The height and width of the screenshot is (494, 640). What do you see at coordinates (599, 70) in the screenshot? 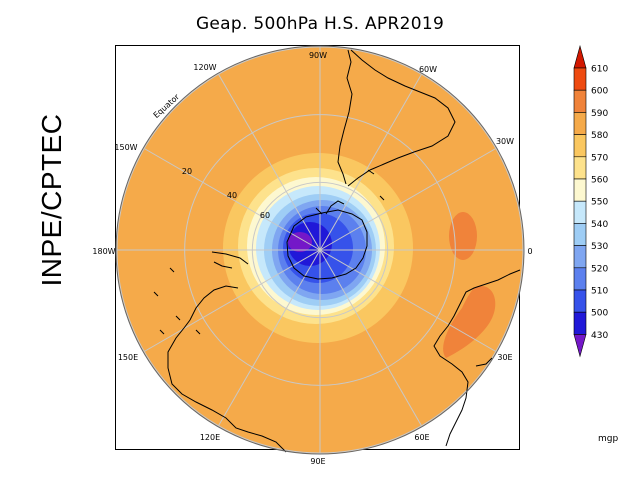
I see `colorbar-tick-label: 610` at bounding box center [599, 70].